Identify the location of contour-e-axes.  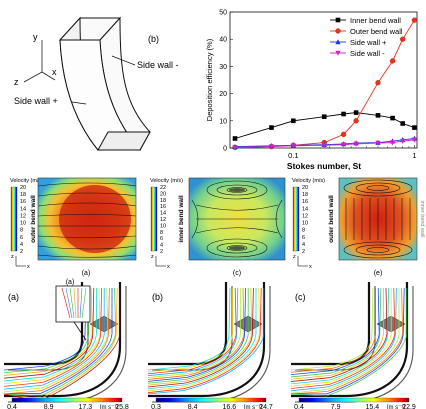
(302, 261).